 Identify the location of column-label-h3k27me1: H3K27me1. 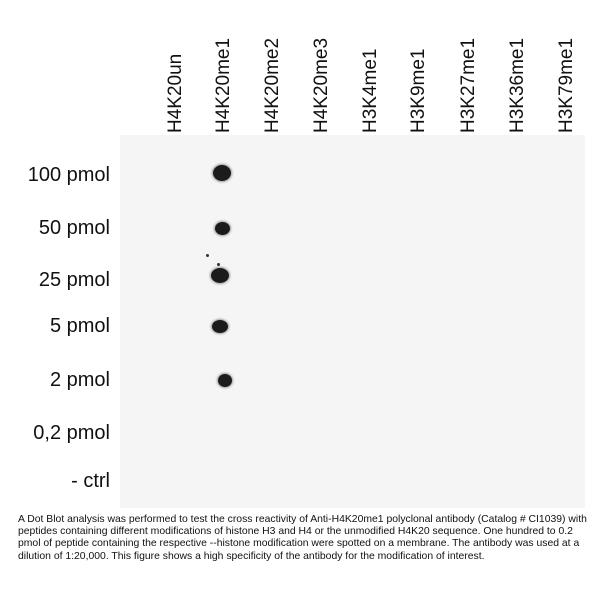
(468, 85).